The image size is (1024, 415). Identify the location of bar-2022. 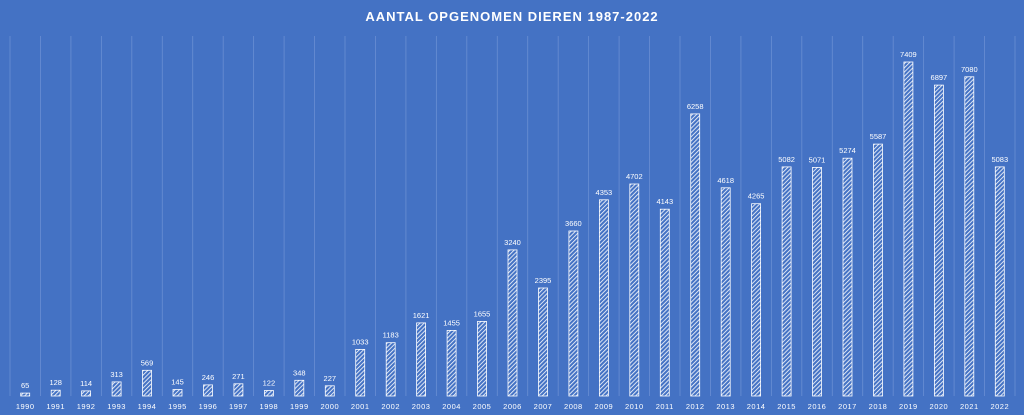
(999, 281).